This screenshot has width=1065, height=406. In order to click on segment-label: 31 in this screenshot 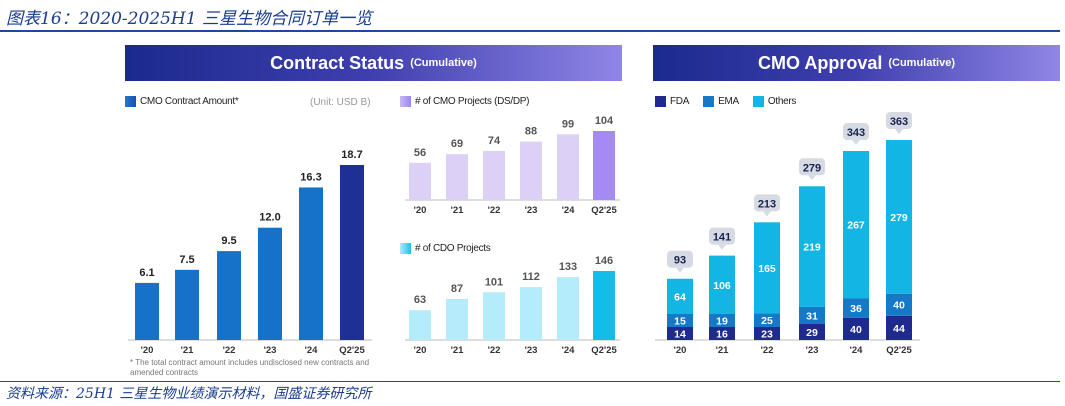, I will do `click(812, 316)`.